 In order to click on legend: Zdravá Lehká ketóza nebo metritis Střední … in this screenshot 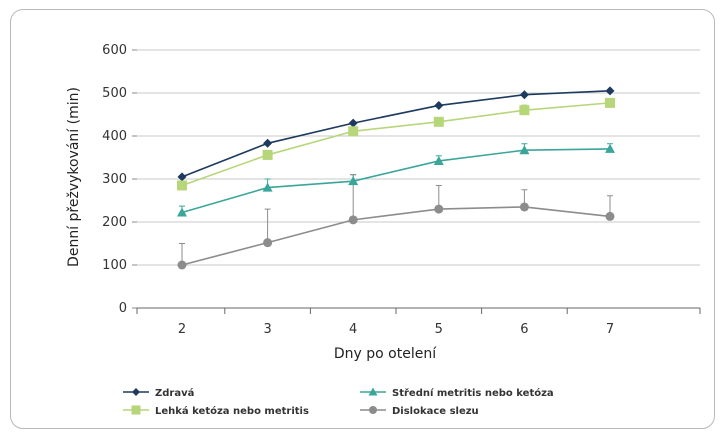, I will do `click(338, 402)`.